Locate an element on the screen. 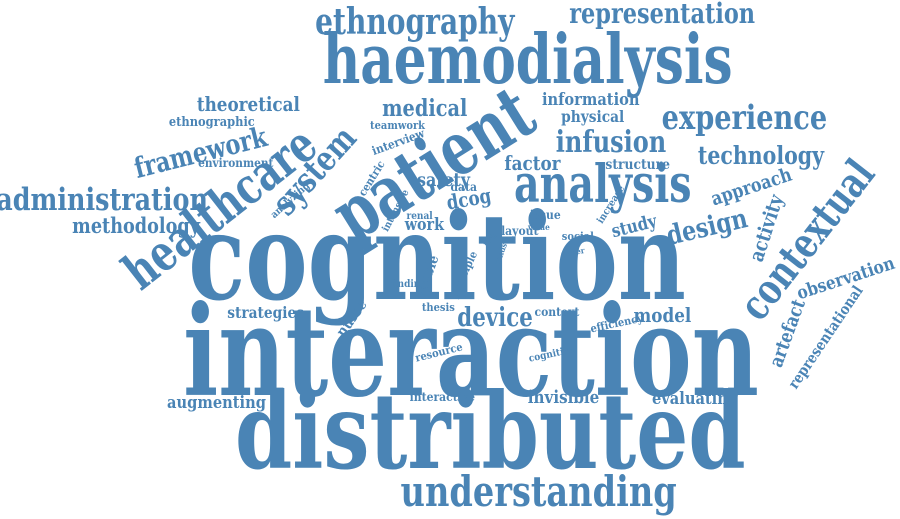 Image resolution: width=900 pixels, height=519 pixels. cloud-word: renal is located at coordinates (419, 216).